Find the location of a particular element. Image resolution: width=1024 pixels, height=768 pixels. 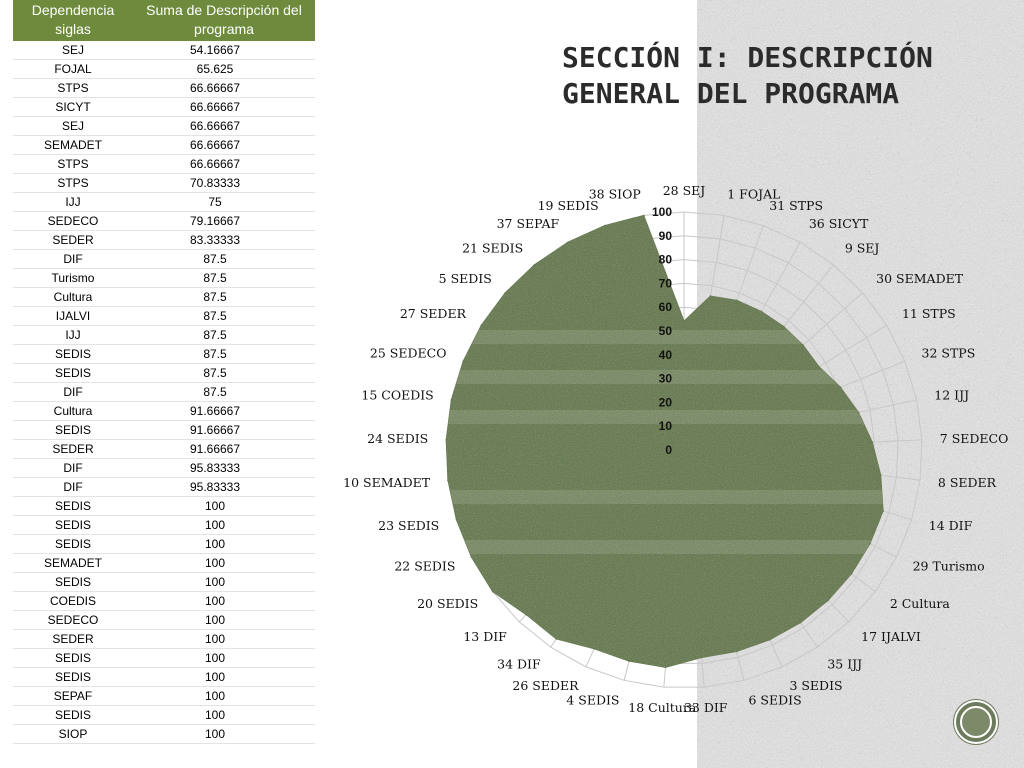

category-label: 12 IJJ is located at coordinates (951, 394).